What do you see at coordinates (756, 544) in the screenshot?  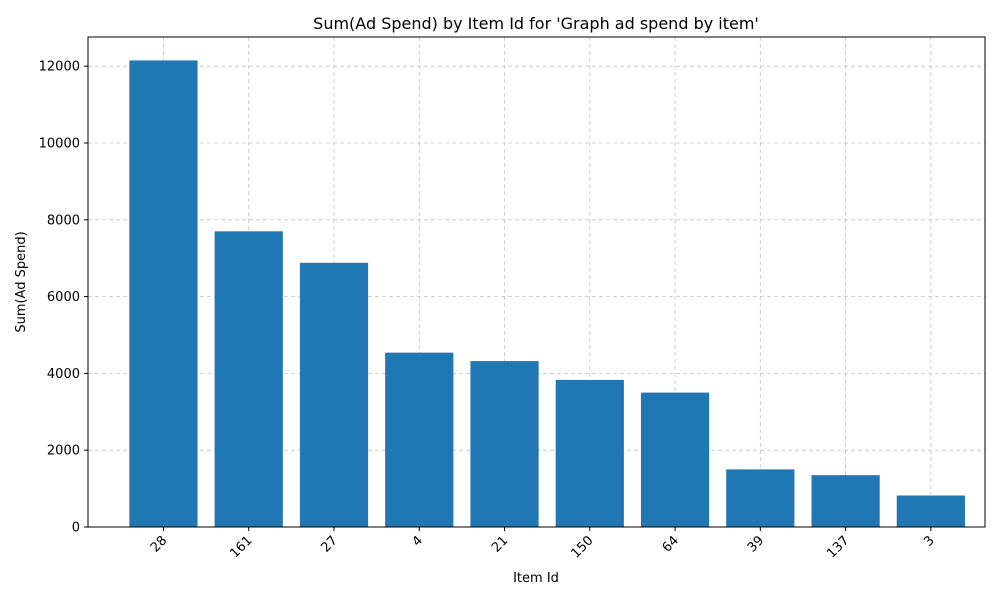 I see `x-tick-label: 39` at bounding box center [756, 544].